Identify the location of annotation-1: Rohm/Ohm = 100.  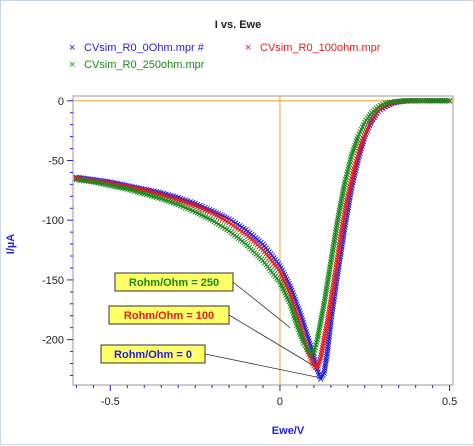
(211, 336).